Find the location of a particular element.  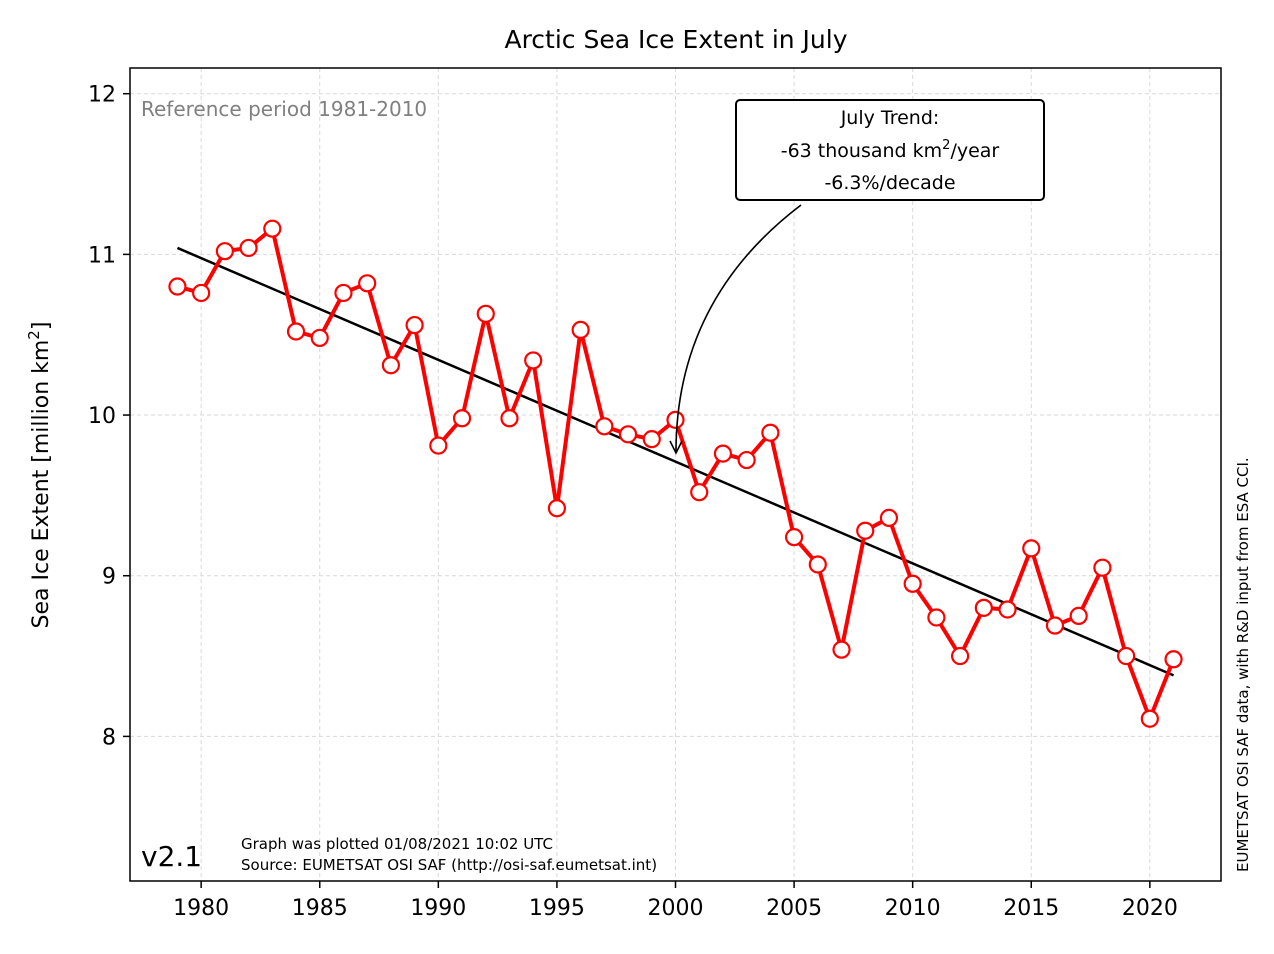

y-axis-label: Sea Ice Extent [million km2] is located at coordinates (39, 475).